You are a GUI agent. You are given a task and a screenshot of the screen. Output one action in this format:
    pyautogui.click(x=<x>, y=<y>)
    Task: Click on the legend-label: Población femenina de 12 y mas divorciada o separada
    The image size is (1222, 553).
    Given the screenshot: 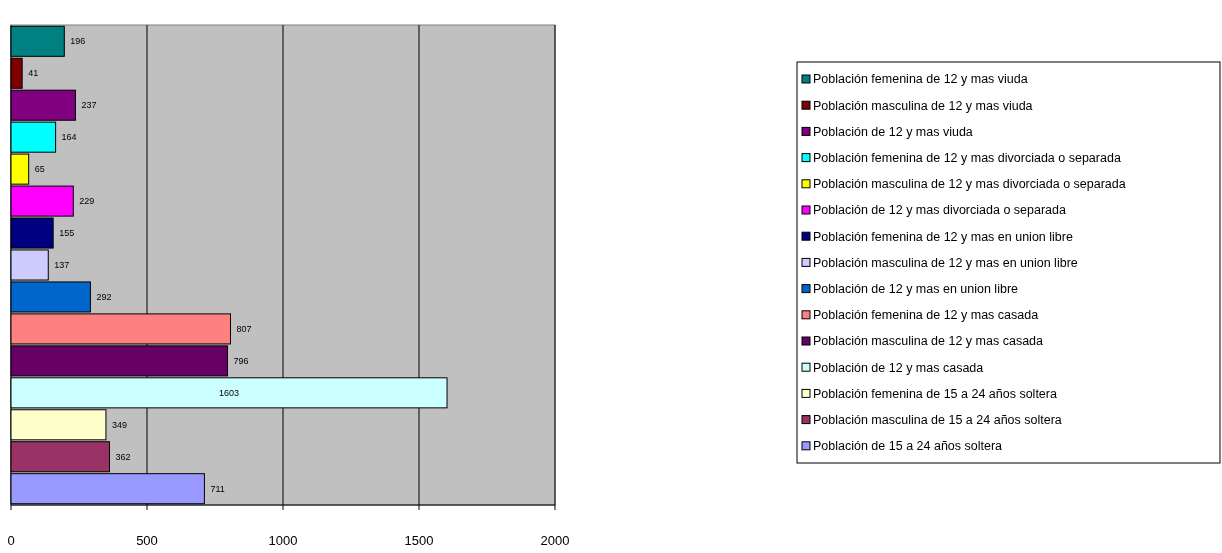 What is the action you would take?
    pyautogui.click(x=967, y=157)
    